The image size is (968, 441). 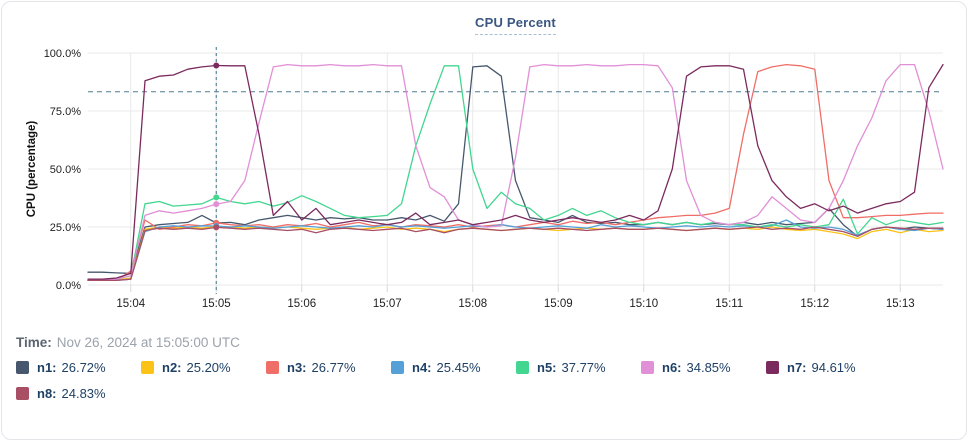 I want to click on legend-series-name: n3:, so click(x=297, y=367).